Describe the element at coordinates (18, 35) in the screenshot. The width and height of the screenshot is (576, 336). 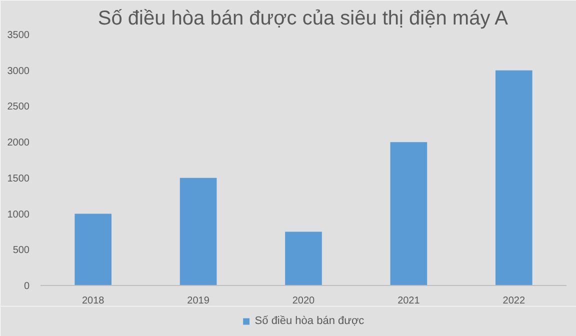
I see `y-tick-label: 3500` at that location.